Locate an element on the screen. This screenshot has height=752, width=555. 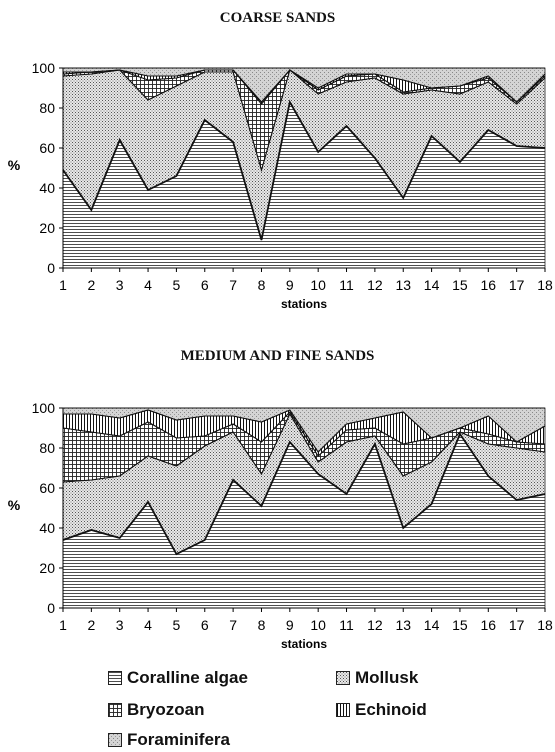
legend-label-echinoid: Echinoid is located at coordinates (391, 709).